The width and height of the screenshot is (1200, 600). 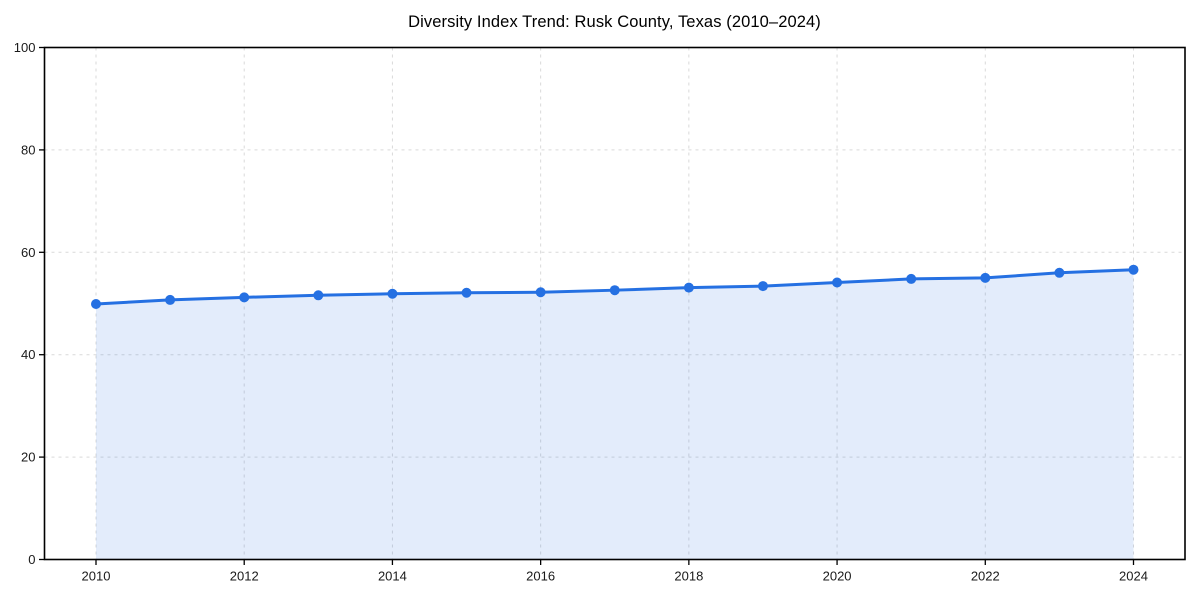 What do you see at coordinates (911, 278) in the screenshot?
I see `data-point-2021` at bounding box center [911, 278].